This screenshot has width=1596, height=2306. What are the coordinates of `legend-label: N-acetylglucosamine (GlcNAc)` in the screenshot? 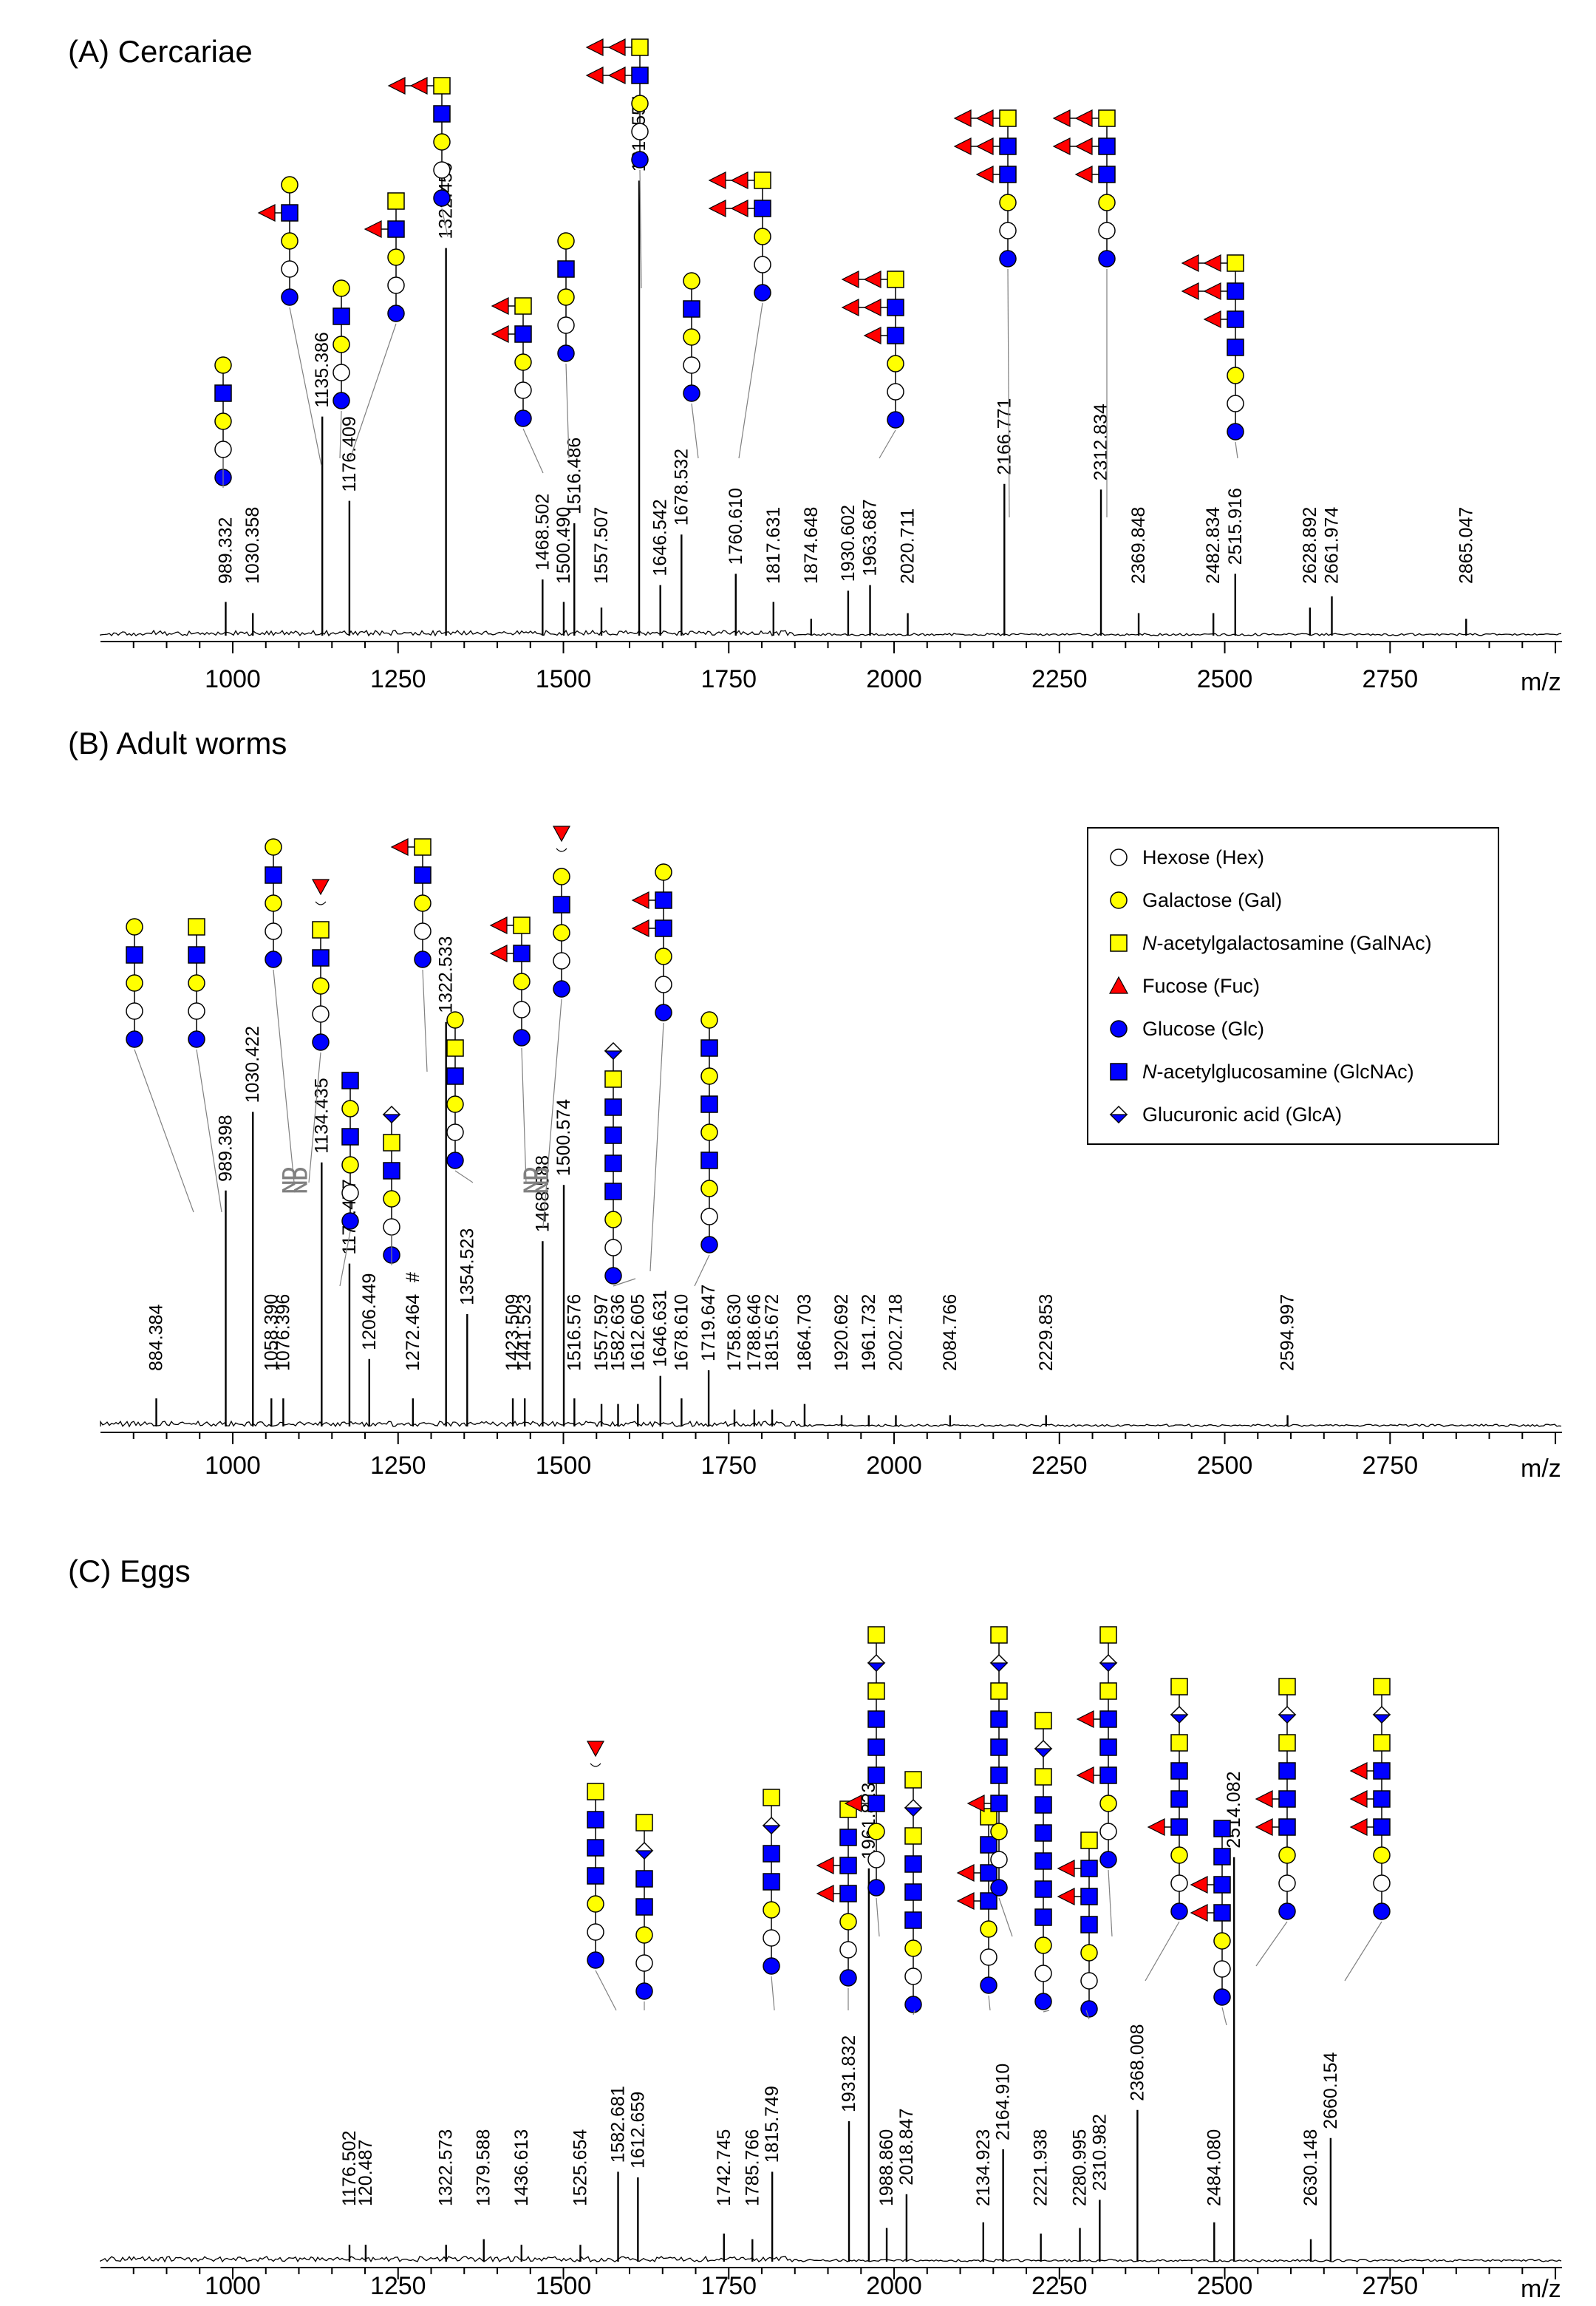 It's located at (1278, 1072).